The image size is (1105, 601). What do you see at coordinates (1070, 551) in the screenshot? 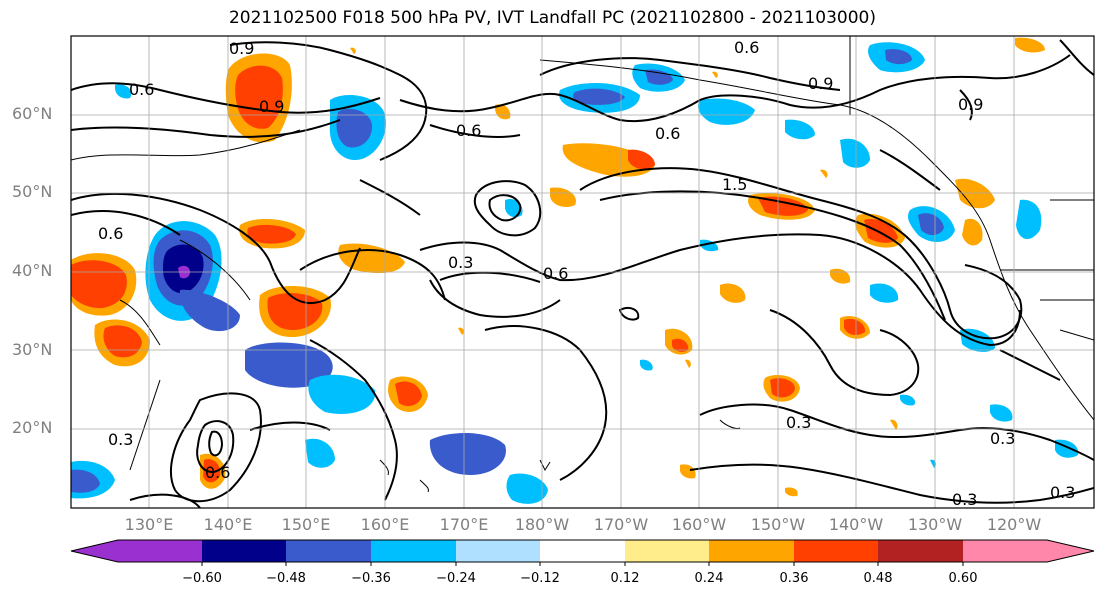
I see `colorbar-extend-max` at bounding box center [1070, 551].